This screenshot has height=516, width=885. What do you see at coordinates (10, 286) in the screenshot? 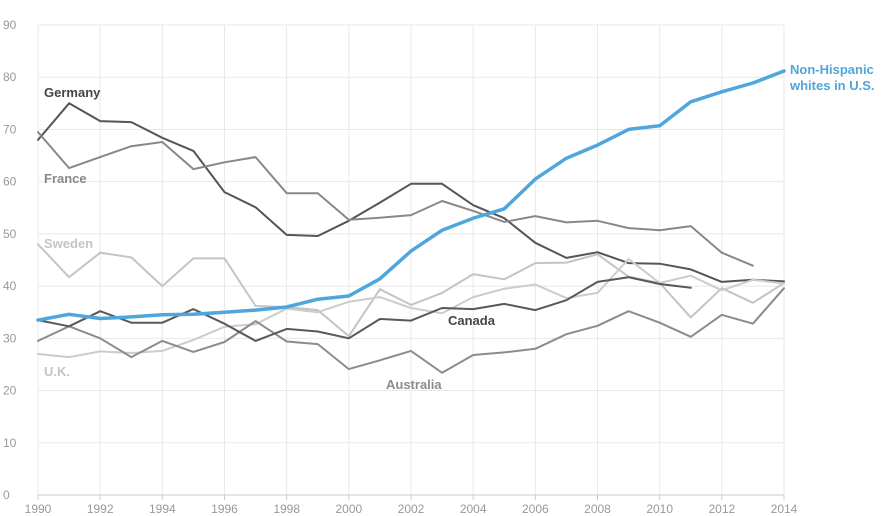
I see `y-tick-label: 40` at bounding box center [10, 286].